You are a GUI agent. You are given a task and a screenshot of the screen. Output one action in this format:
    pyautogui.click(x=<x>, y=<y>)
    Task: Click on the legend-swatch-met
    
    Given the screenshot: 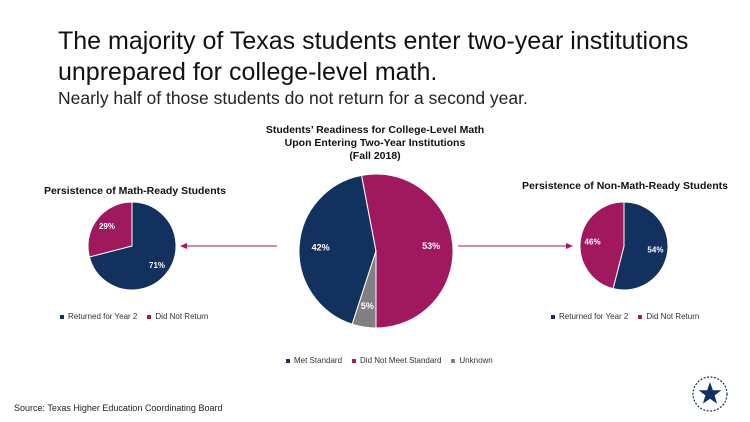 What is the action you would take?
    pyautogui.click(x=288, y=360)
    